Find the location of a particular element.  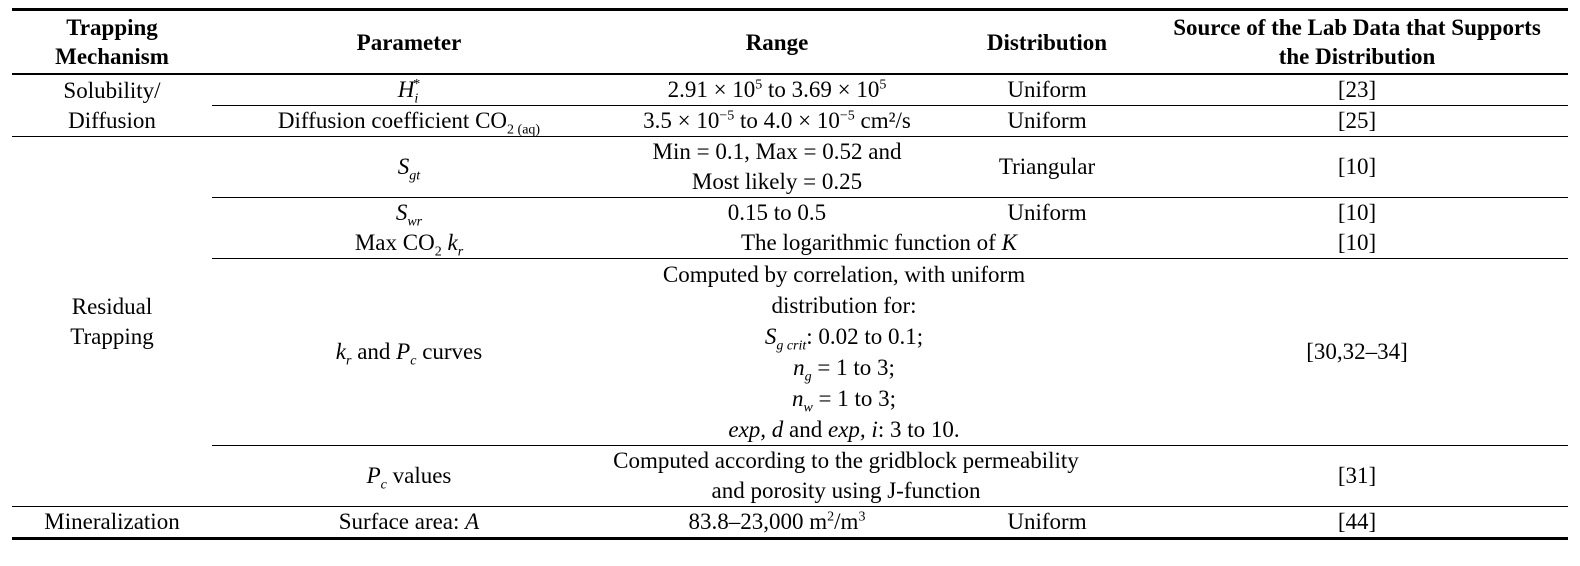

param-maxkr: Max CO2 kr is located at coordinates (409, 245).